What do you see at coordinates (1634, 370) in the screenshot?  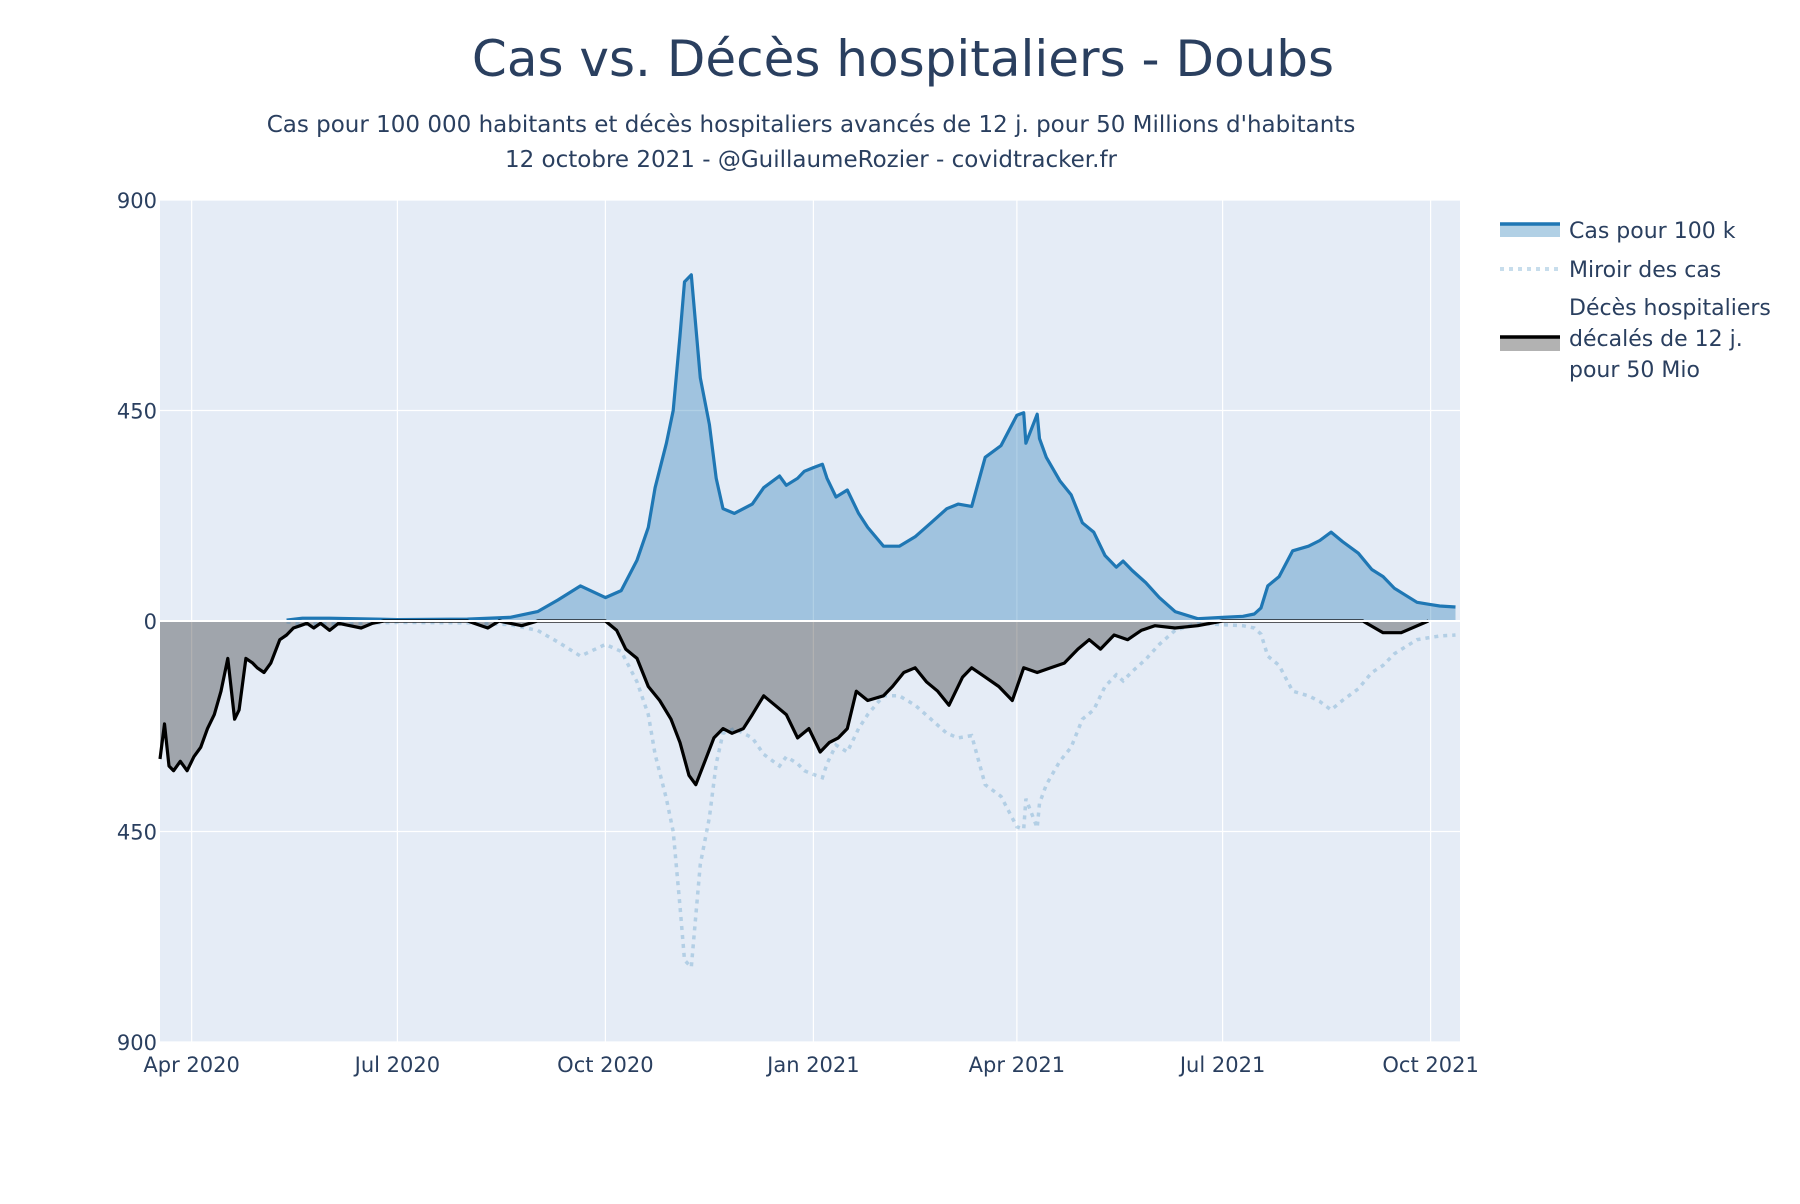 I see `legend-label-deaths-3: pour 50 Mio` at bounding box center [1634, 370].